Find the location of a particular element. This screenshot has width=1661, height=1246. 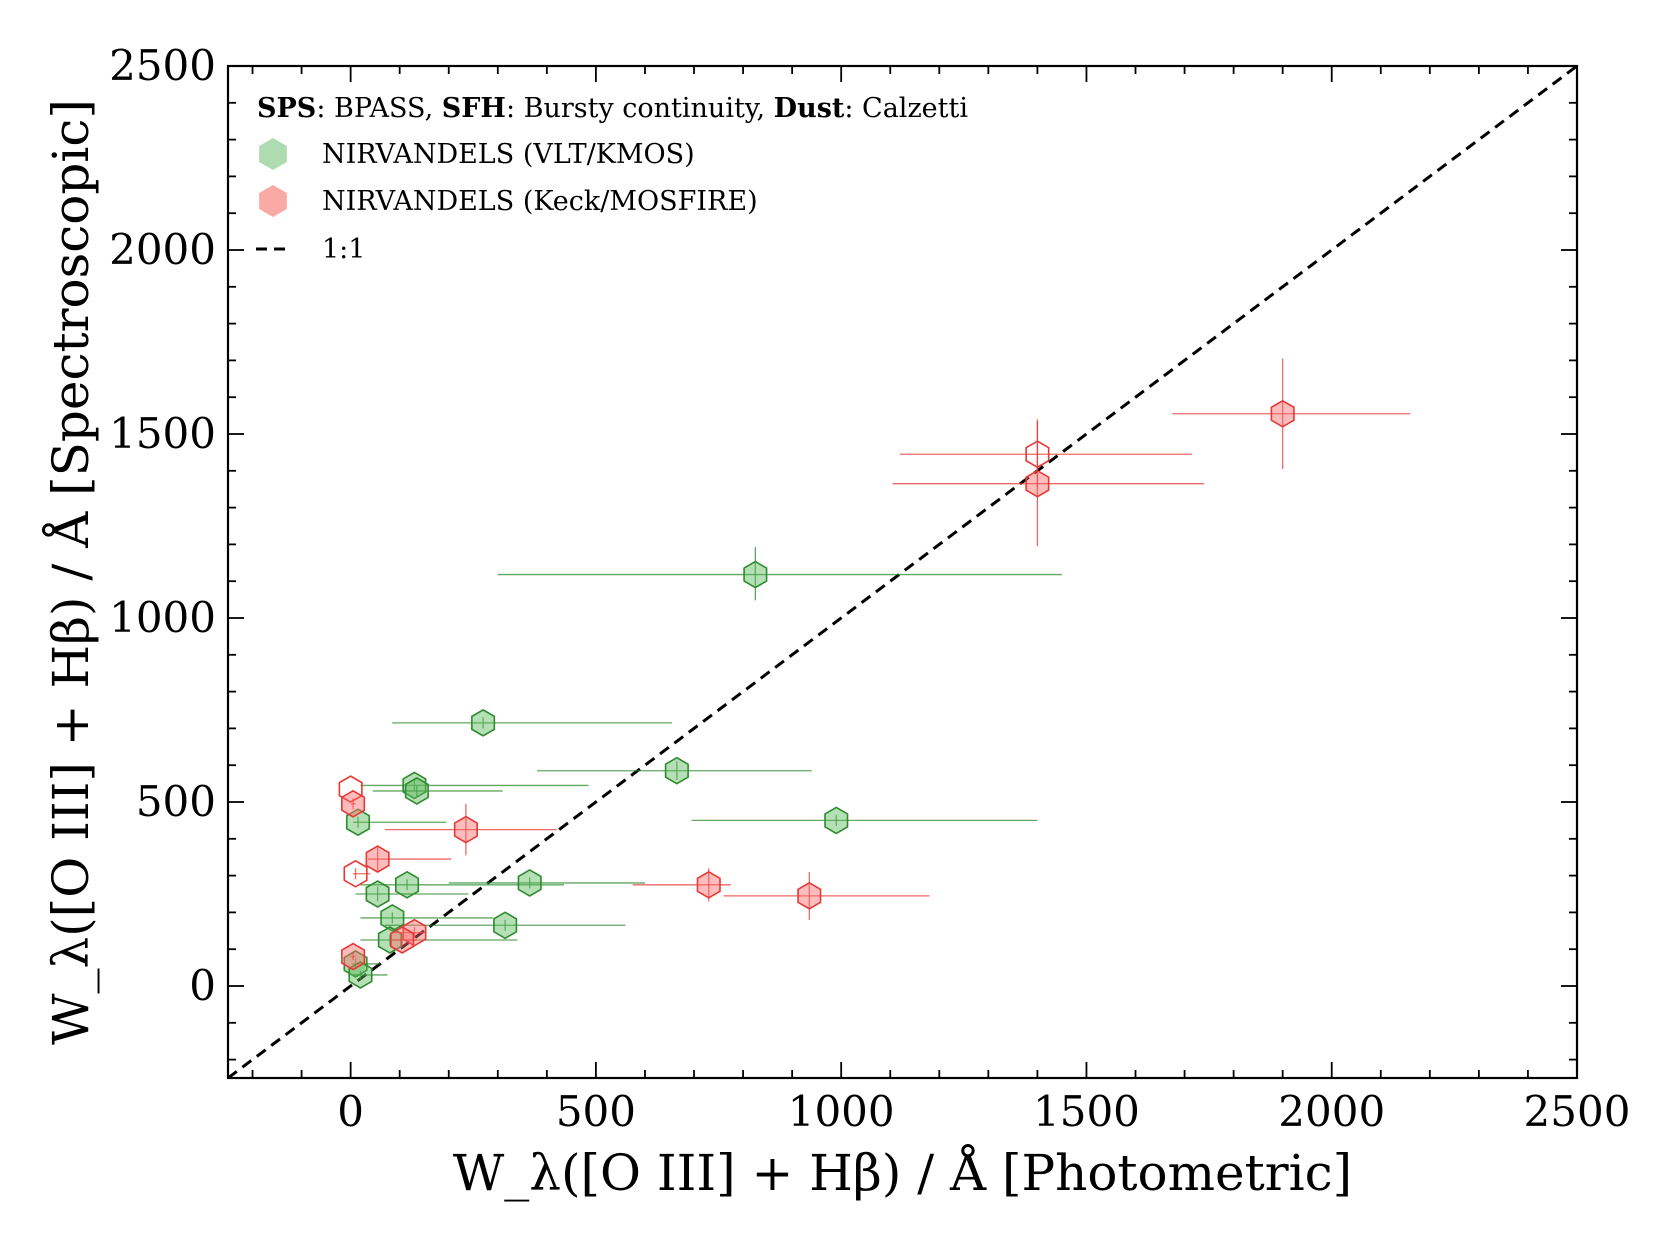

legend-label: 1:1 is located at coordinates (343, 249).